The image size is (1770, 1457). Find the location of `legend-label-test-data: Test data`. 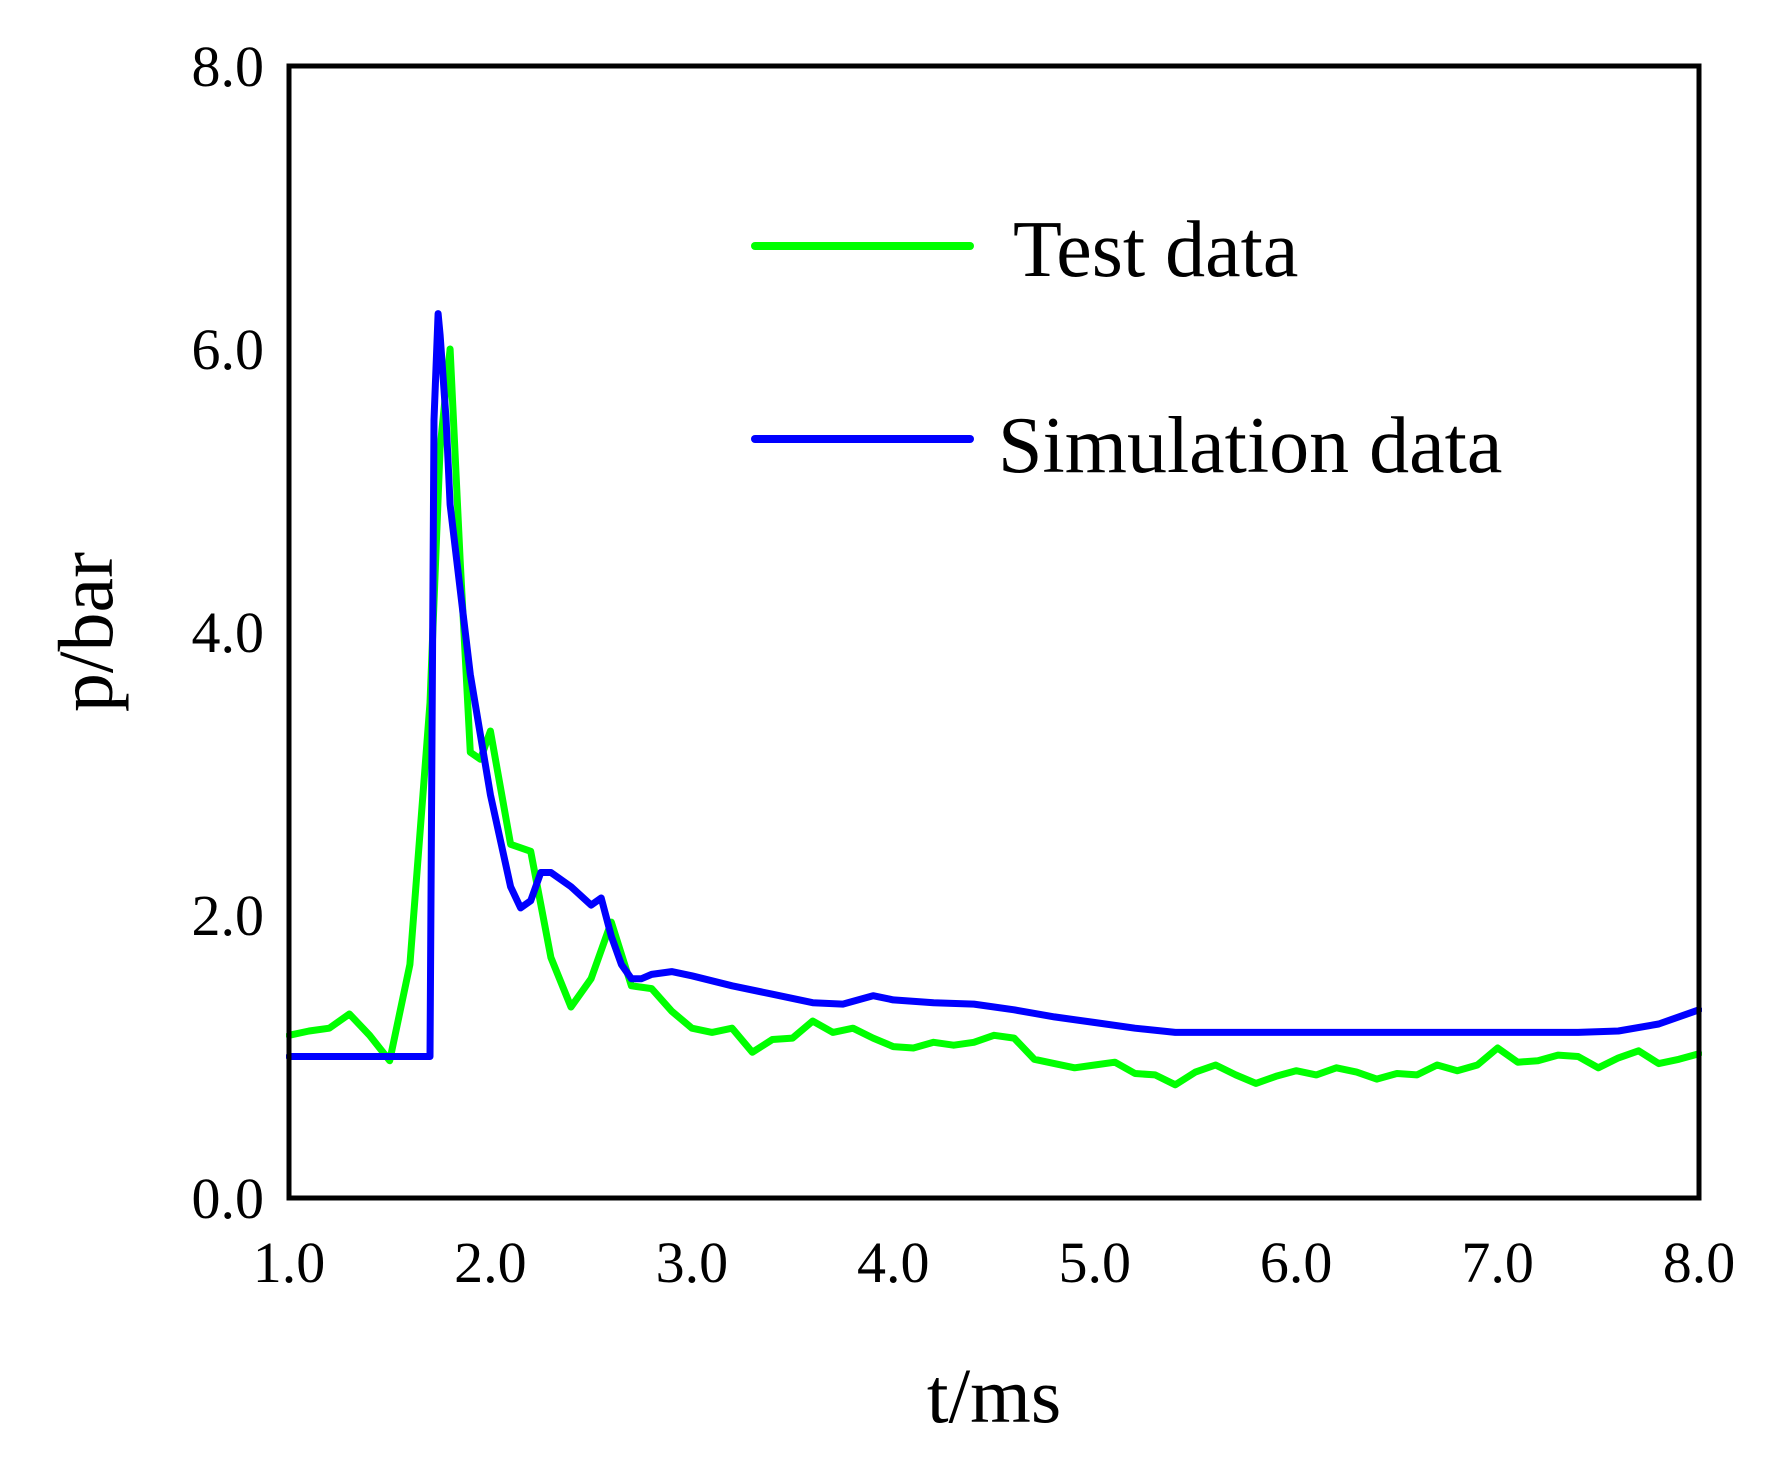

legend-label-test-data: Test data is located at coordinates (1155, 250).